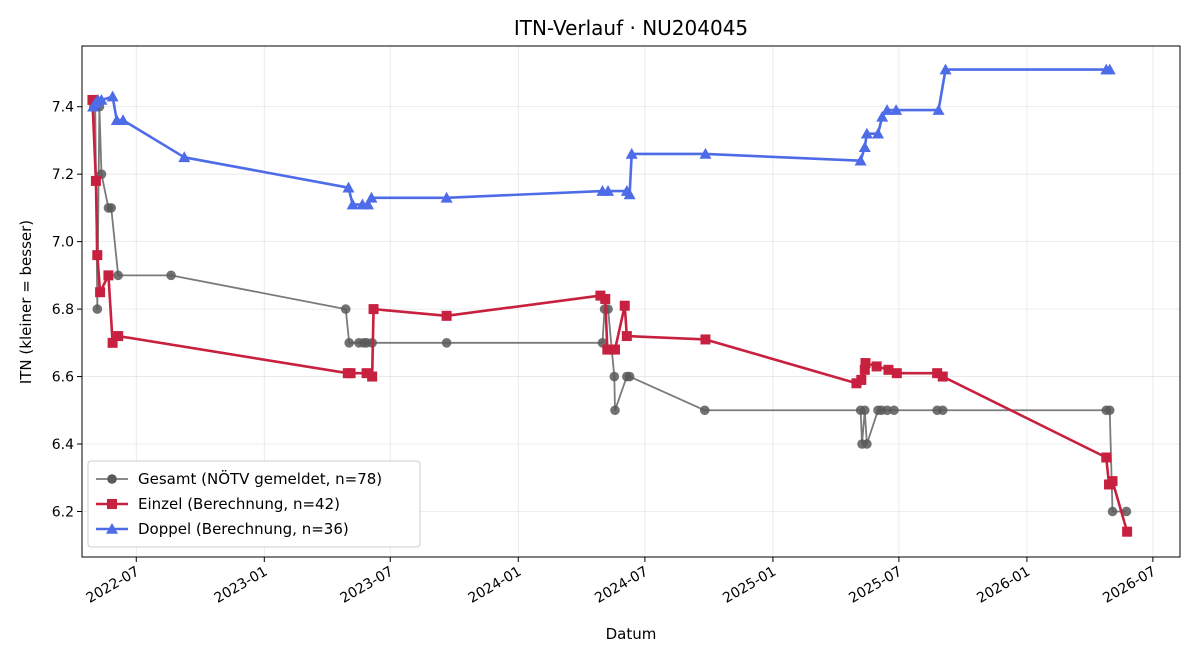  What do you see at coordinates (26, 302) in the screenshot?
I see `y-axis-title: ITN (kleiner = besser)` at bounding box center [26, 302].